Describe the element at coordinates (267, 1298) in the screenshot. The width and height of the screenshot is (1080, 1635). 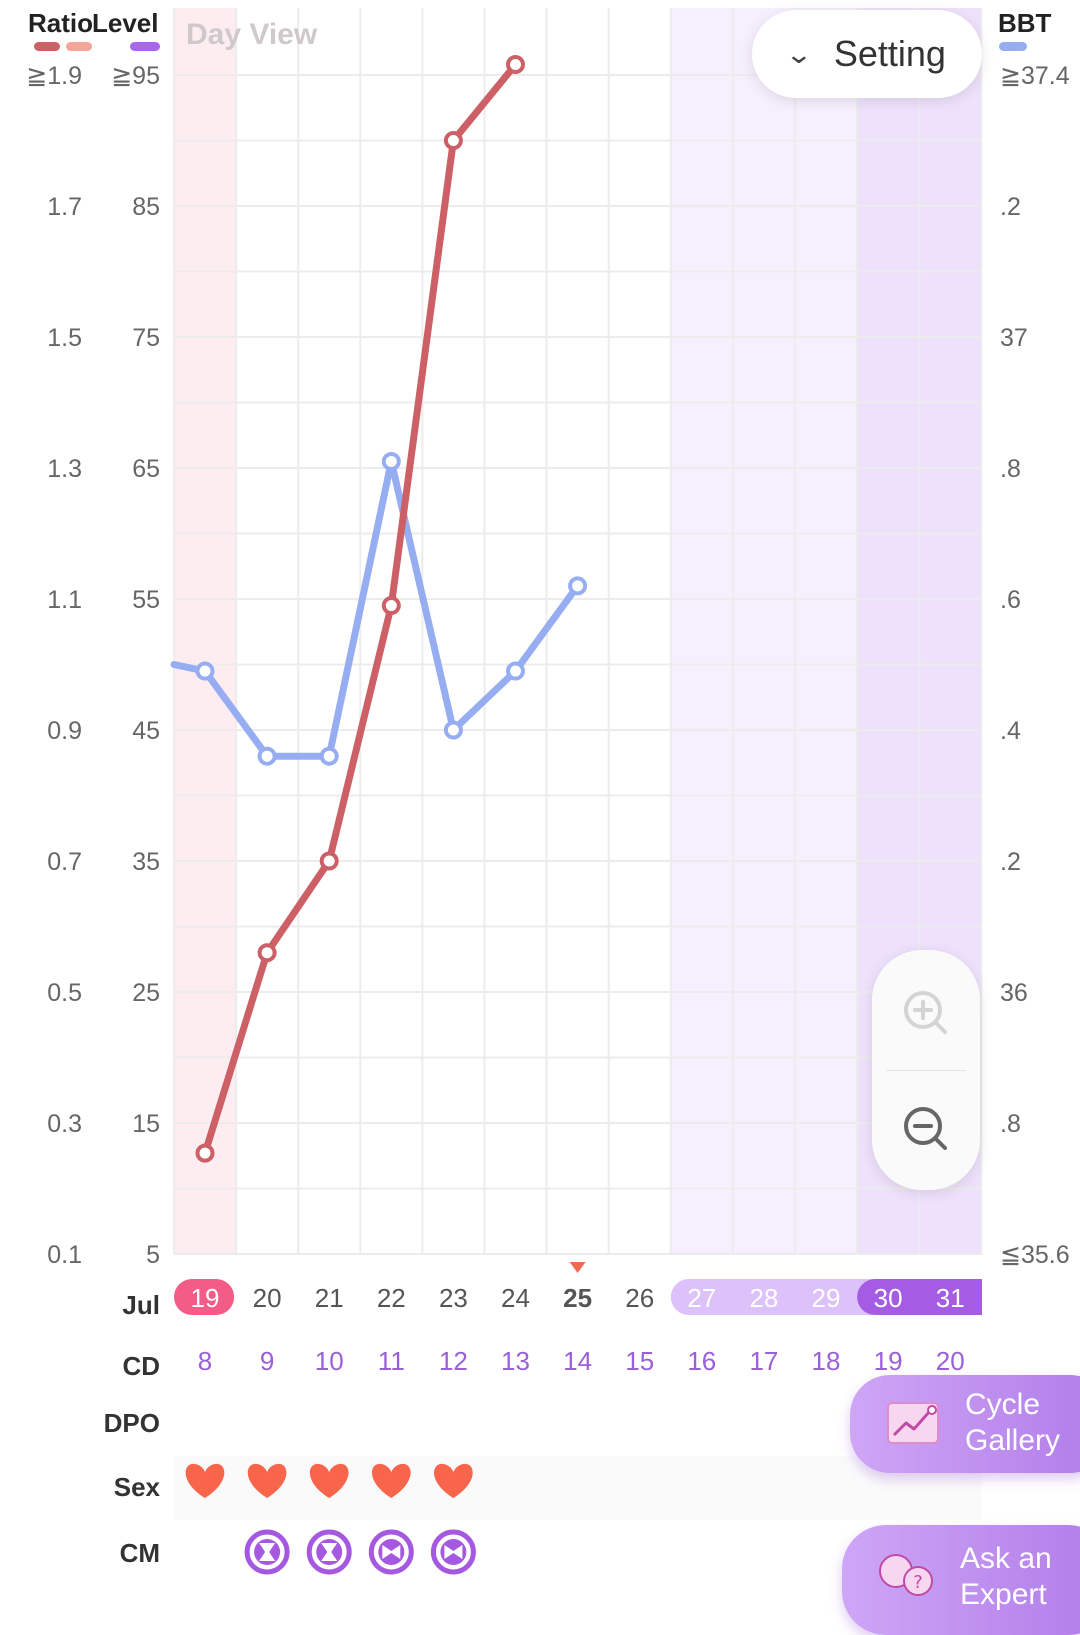
I see `date-cell: 20` at that location.